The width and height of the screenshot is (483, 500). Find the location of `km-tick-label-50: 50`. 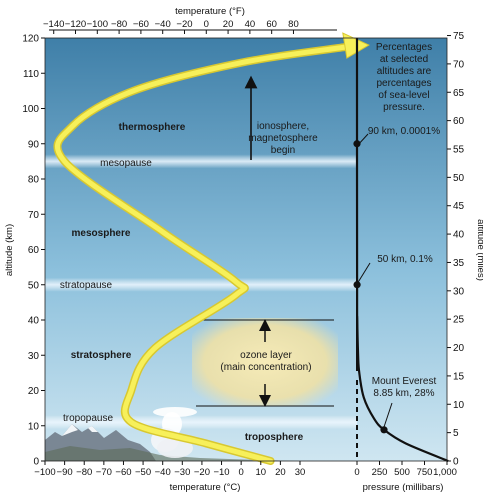

km-tick-label-50: 50 is located at coordinates (34, 285).